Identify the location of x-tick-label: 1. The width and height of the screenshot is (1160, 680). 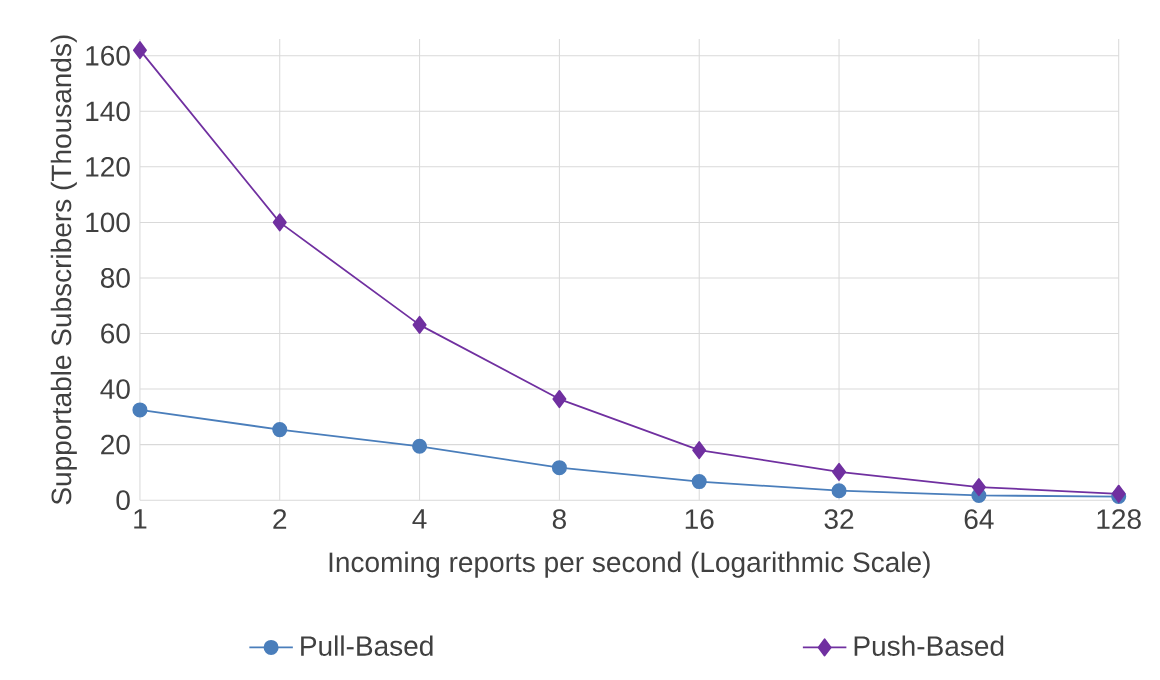
(140, 519).